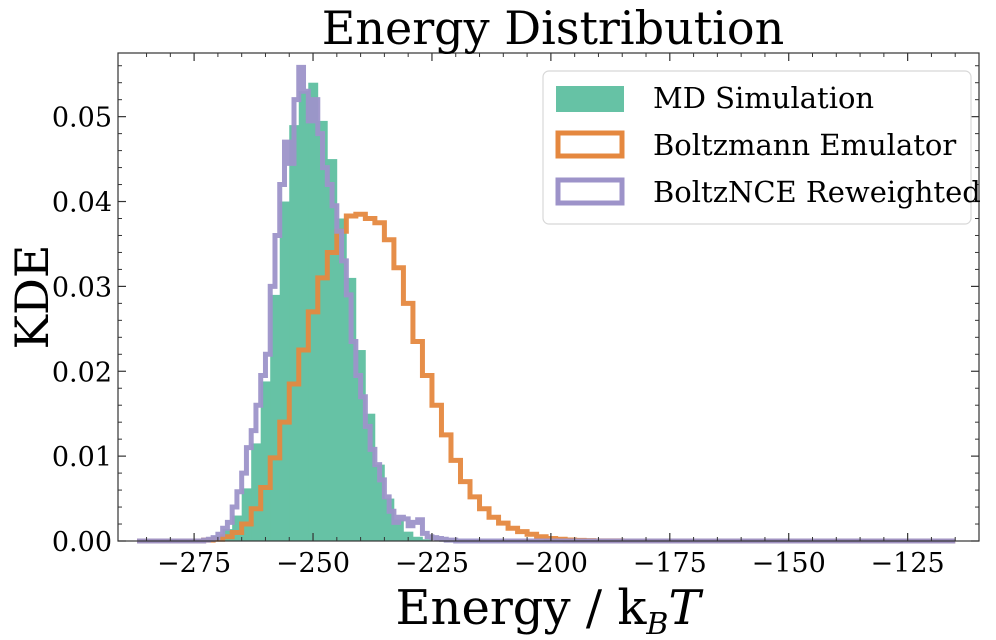 The width and height of the screenshot is (996, 640). Describe the element at coordinates (804, 145) in the screenshot. I see `legend-label-boltzmann-emulator: Boltzmann Emulator` at that location.